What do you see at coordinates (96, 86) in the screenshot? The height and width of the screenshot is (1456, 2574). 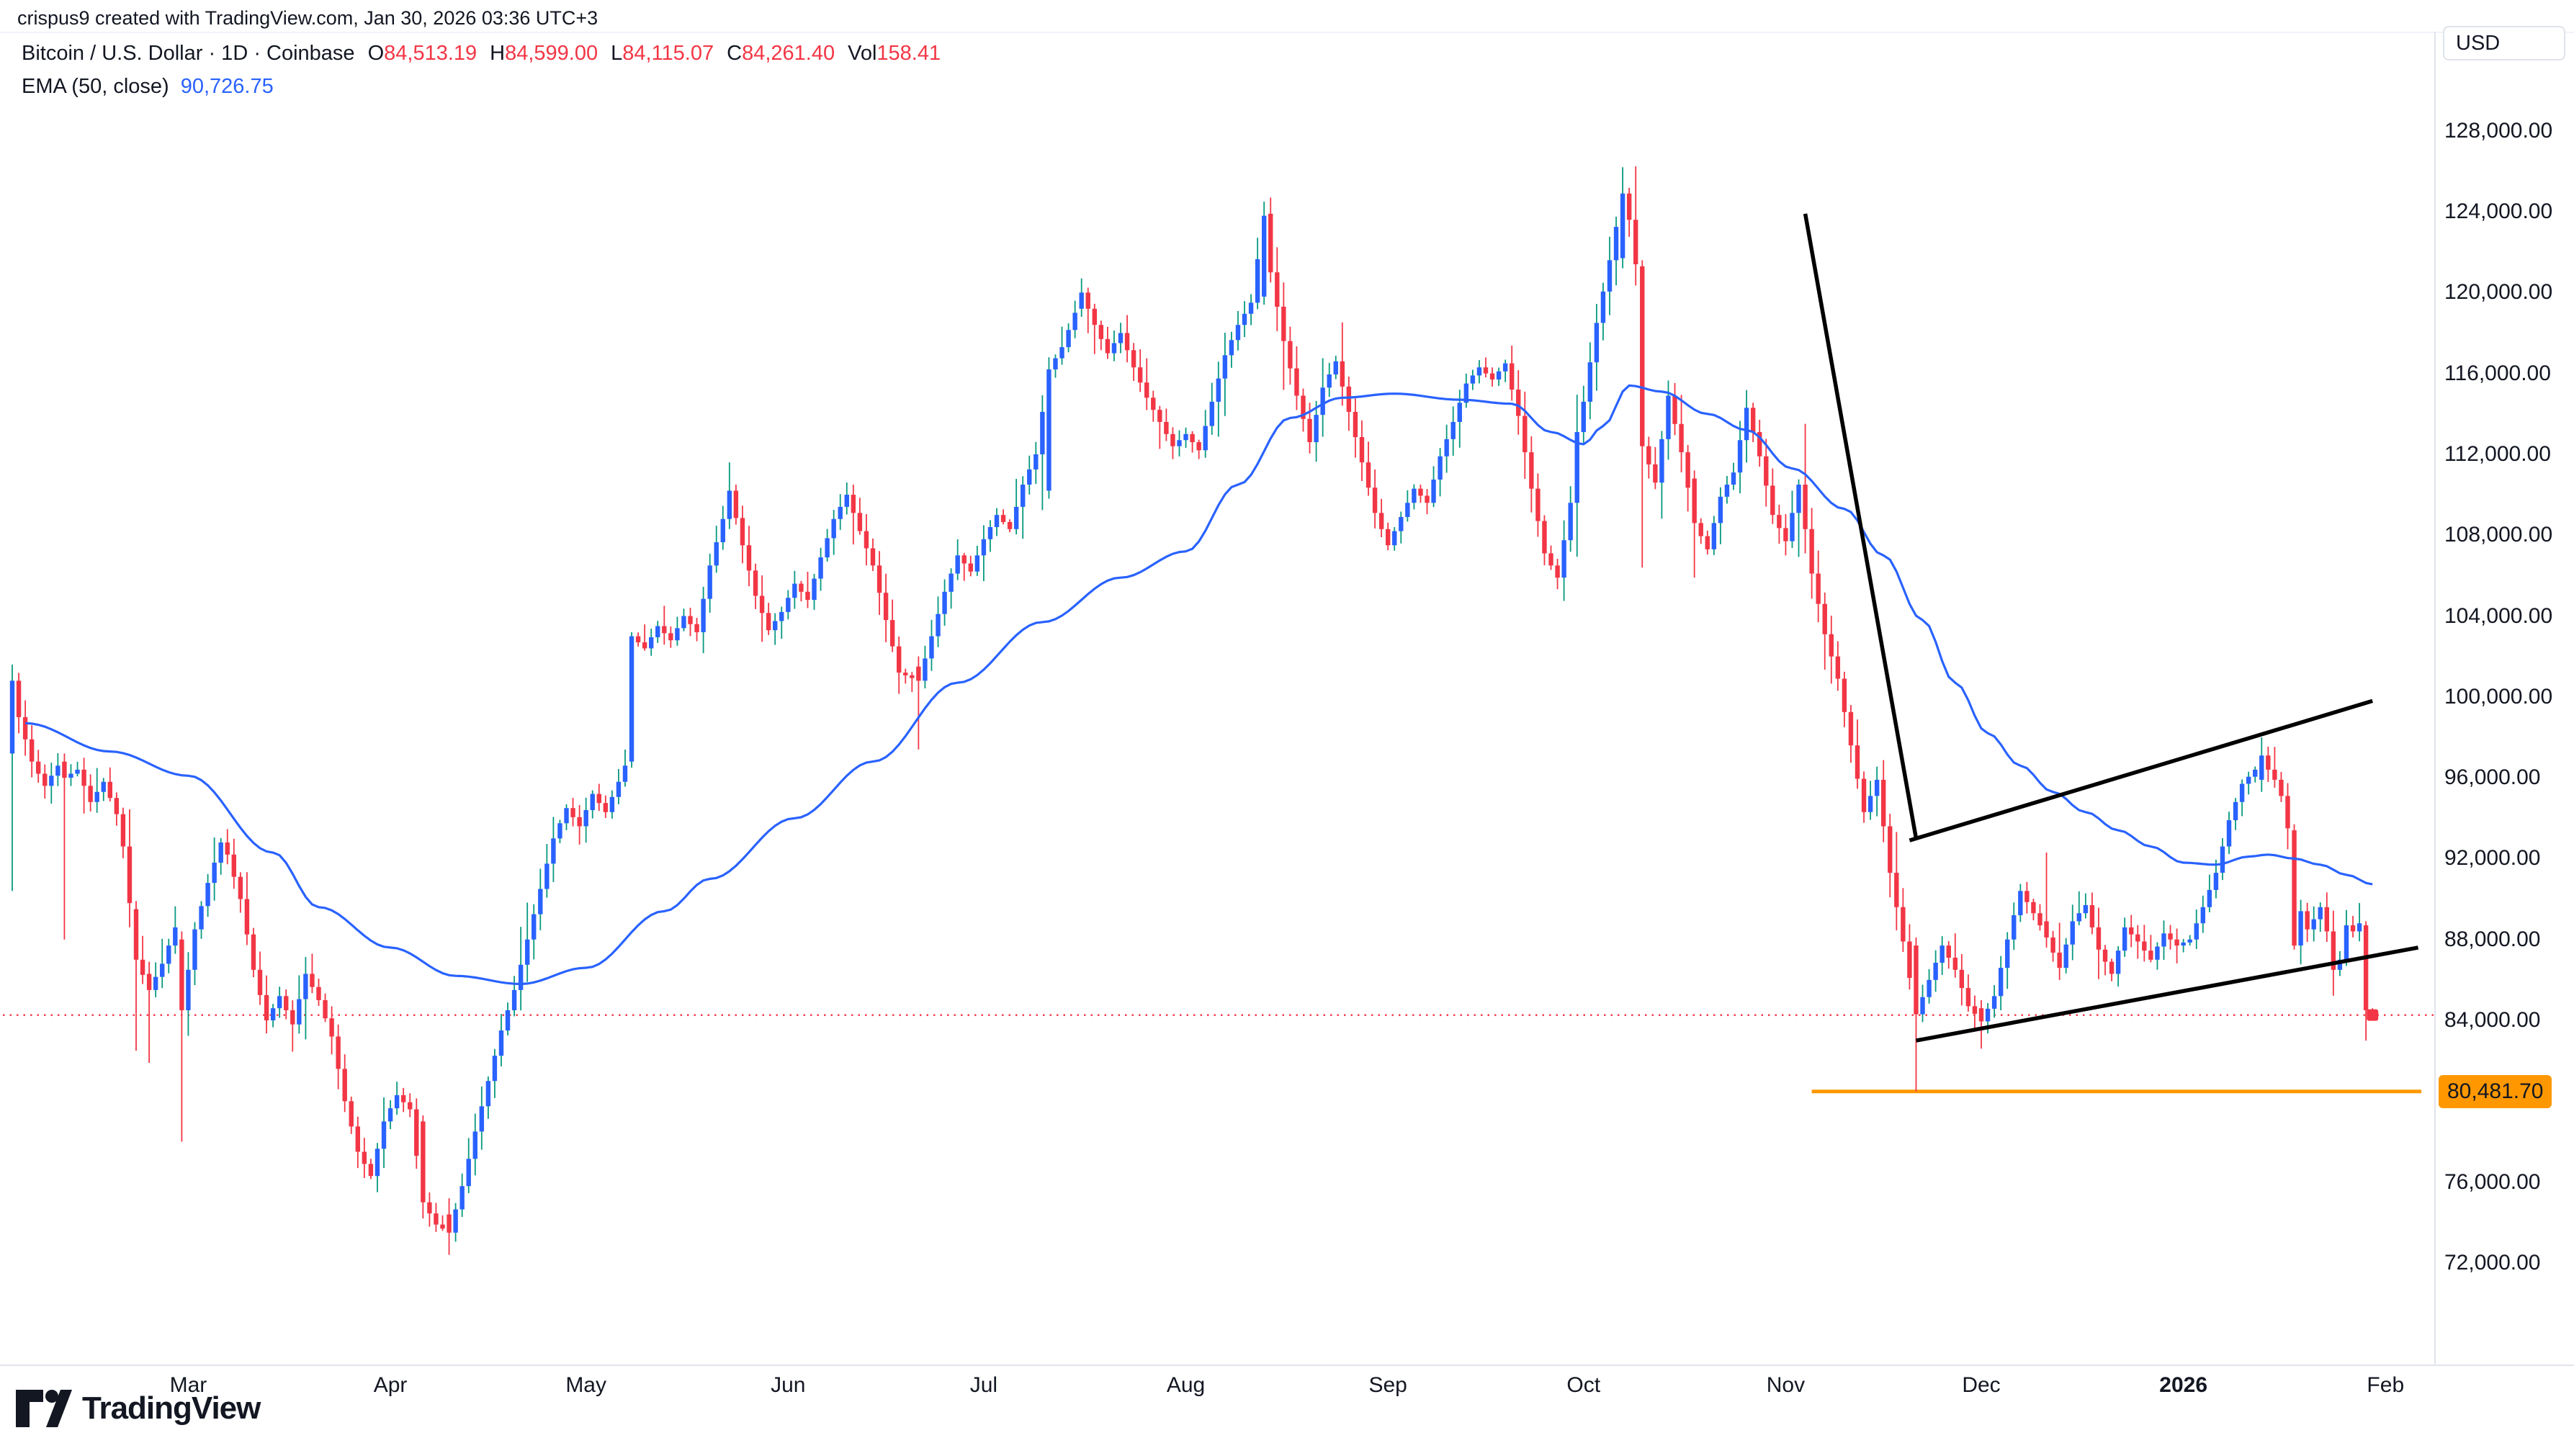 I see `ema-label: EMA (50, close)` at bounding box center [96, 86].